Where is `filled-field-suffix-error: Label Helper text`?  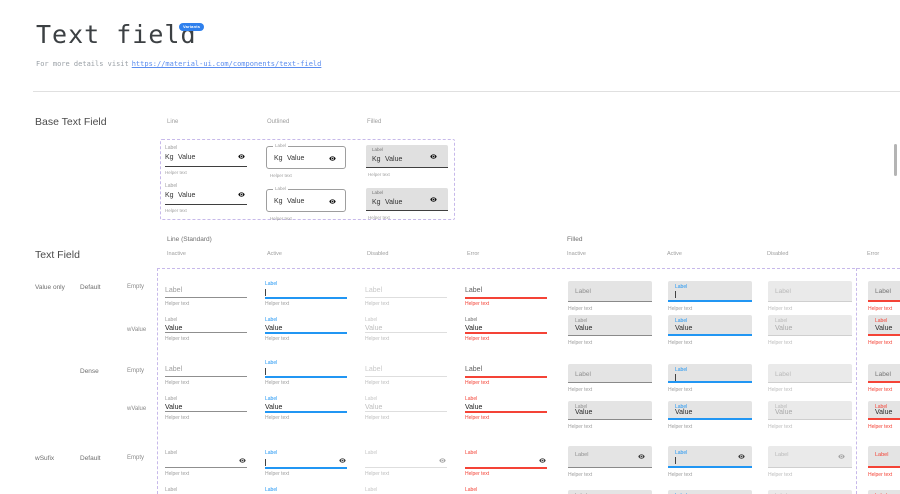 filled-field-suffix-error: Label Helper text is located at coordinates (884, 462).